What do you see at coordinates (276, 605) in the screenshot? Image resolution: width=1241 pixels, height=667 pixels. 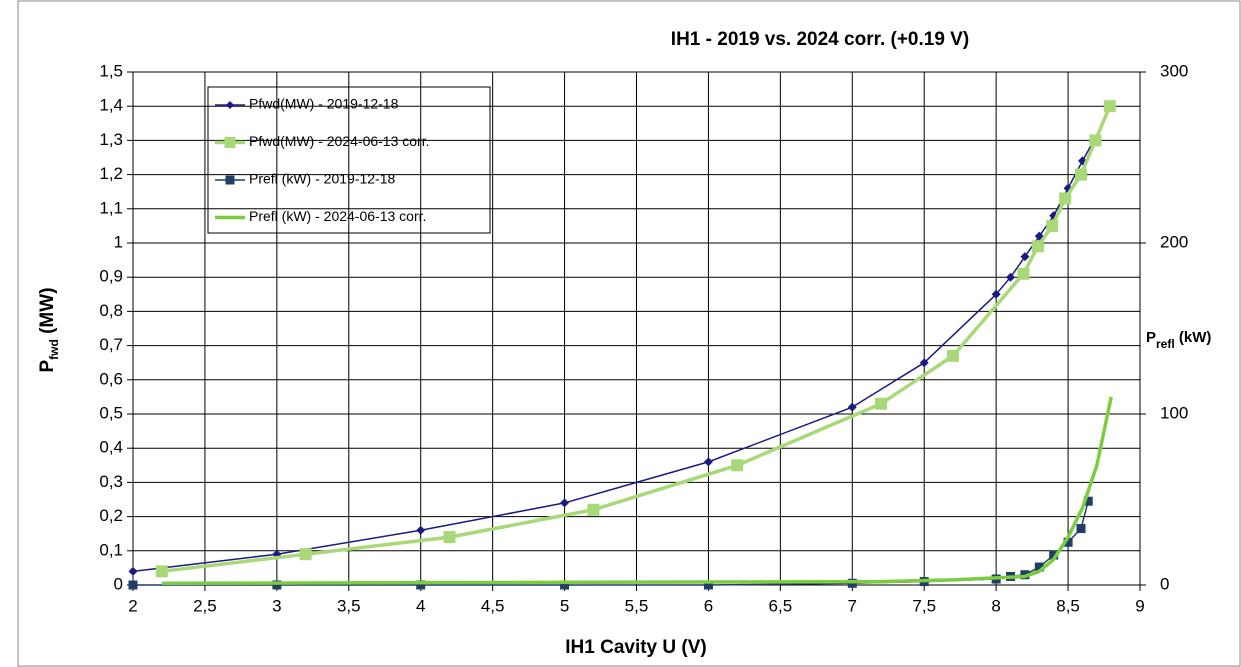 I see `x-tick-label: 3` at bounding box center [276, 605].